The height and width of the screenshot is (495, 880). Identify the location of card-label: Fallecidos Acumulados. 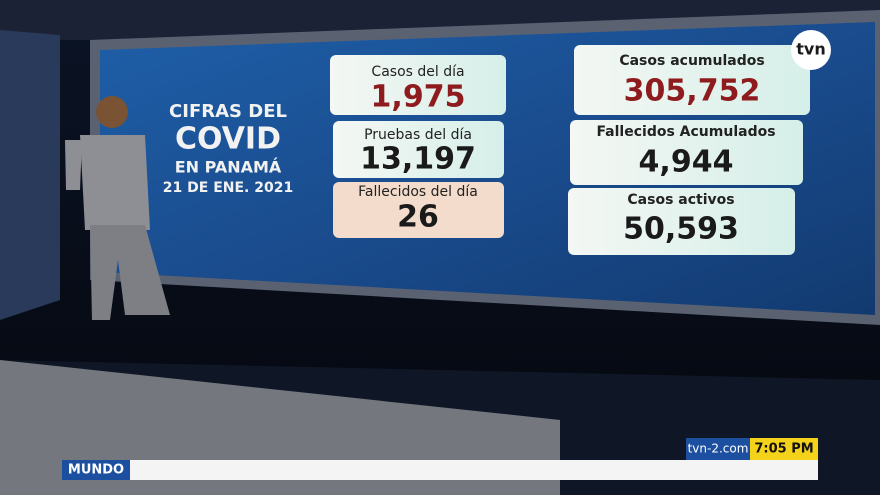
(685, 132).